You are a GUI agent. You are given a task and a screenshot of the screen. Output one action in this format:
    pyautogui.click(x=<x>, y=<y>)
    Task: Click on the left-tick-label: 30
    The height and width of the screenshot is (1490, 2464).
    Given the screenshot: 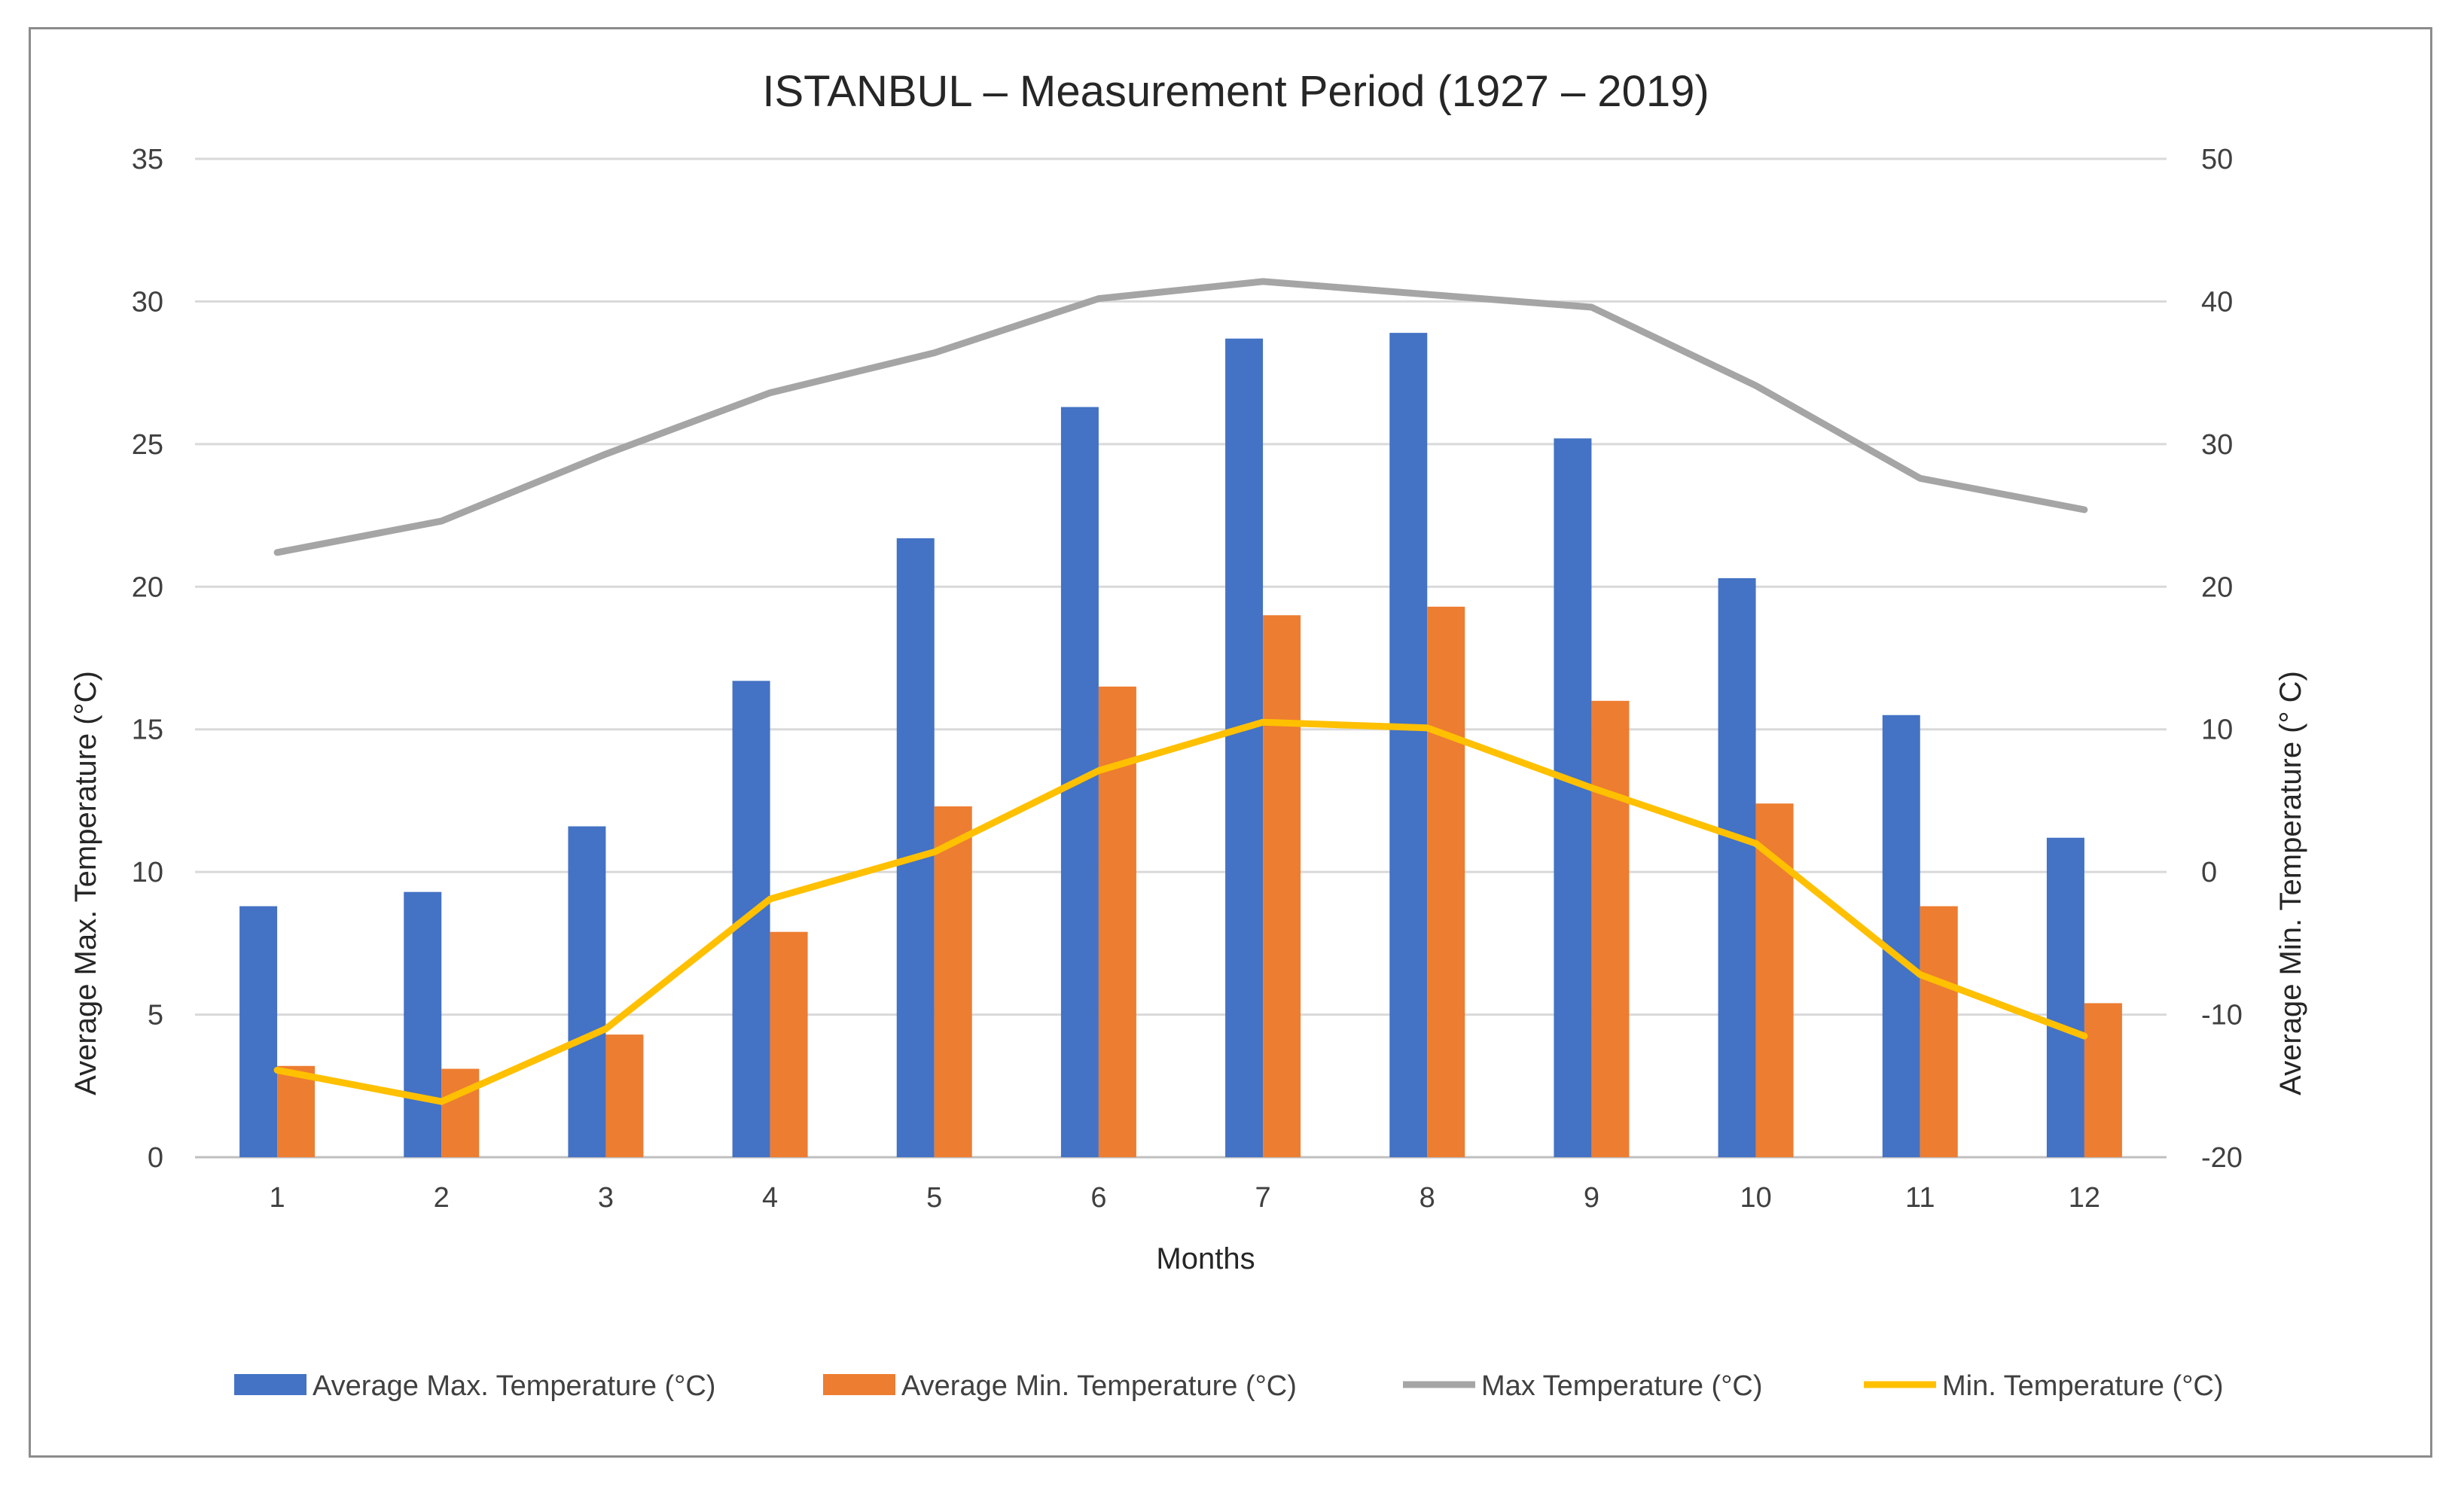 What is the action you would take?
    pyautogui.click(x=147, y=302)
    